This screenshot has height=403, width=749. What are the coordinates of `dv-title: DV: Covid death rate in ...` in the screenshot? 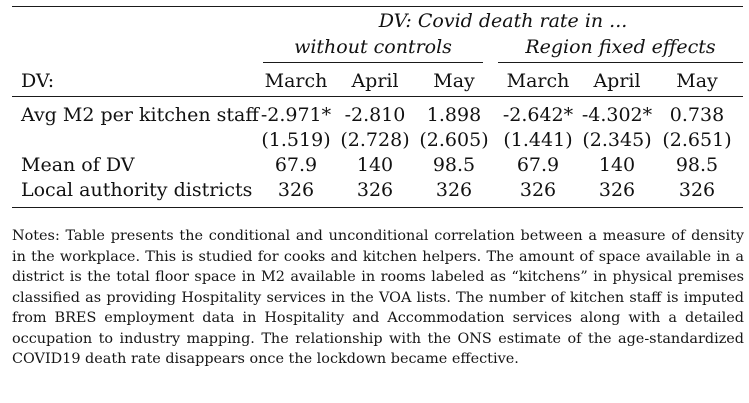 It's located at (503, 21).